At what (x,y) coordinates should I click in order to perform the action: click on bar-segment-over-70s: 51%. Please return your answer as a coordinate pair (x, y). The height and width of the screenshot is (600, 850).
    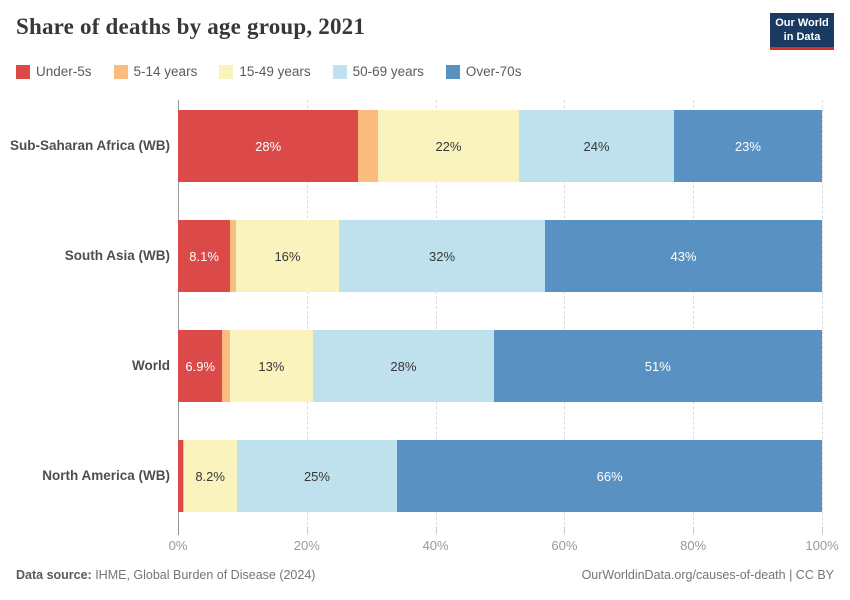
    Looking at the image, I should click on (657, 366).